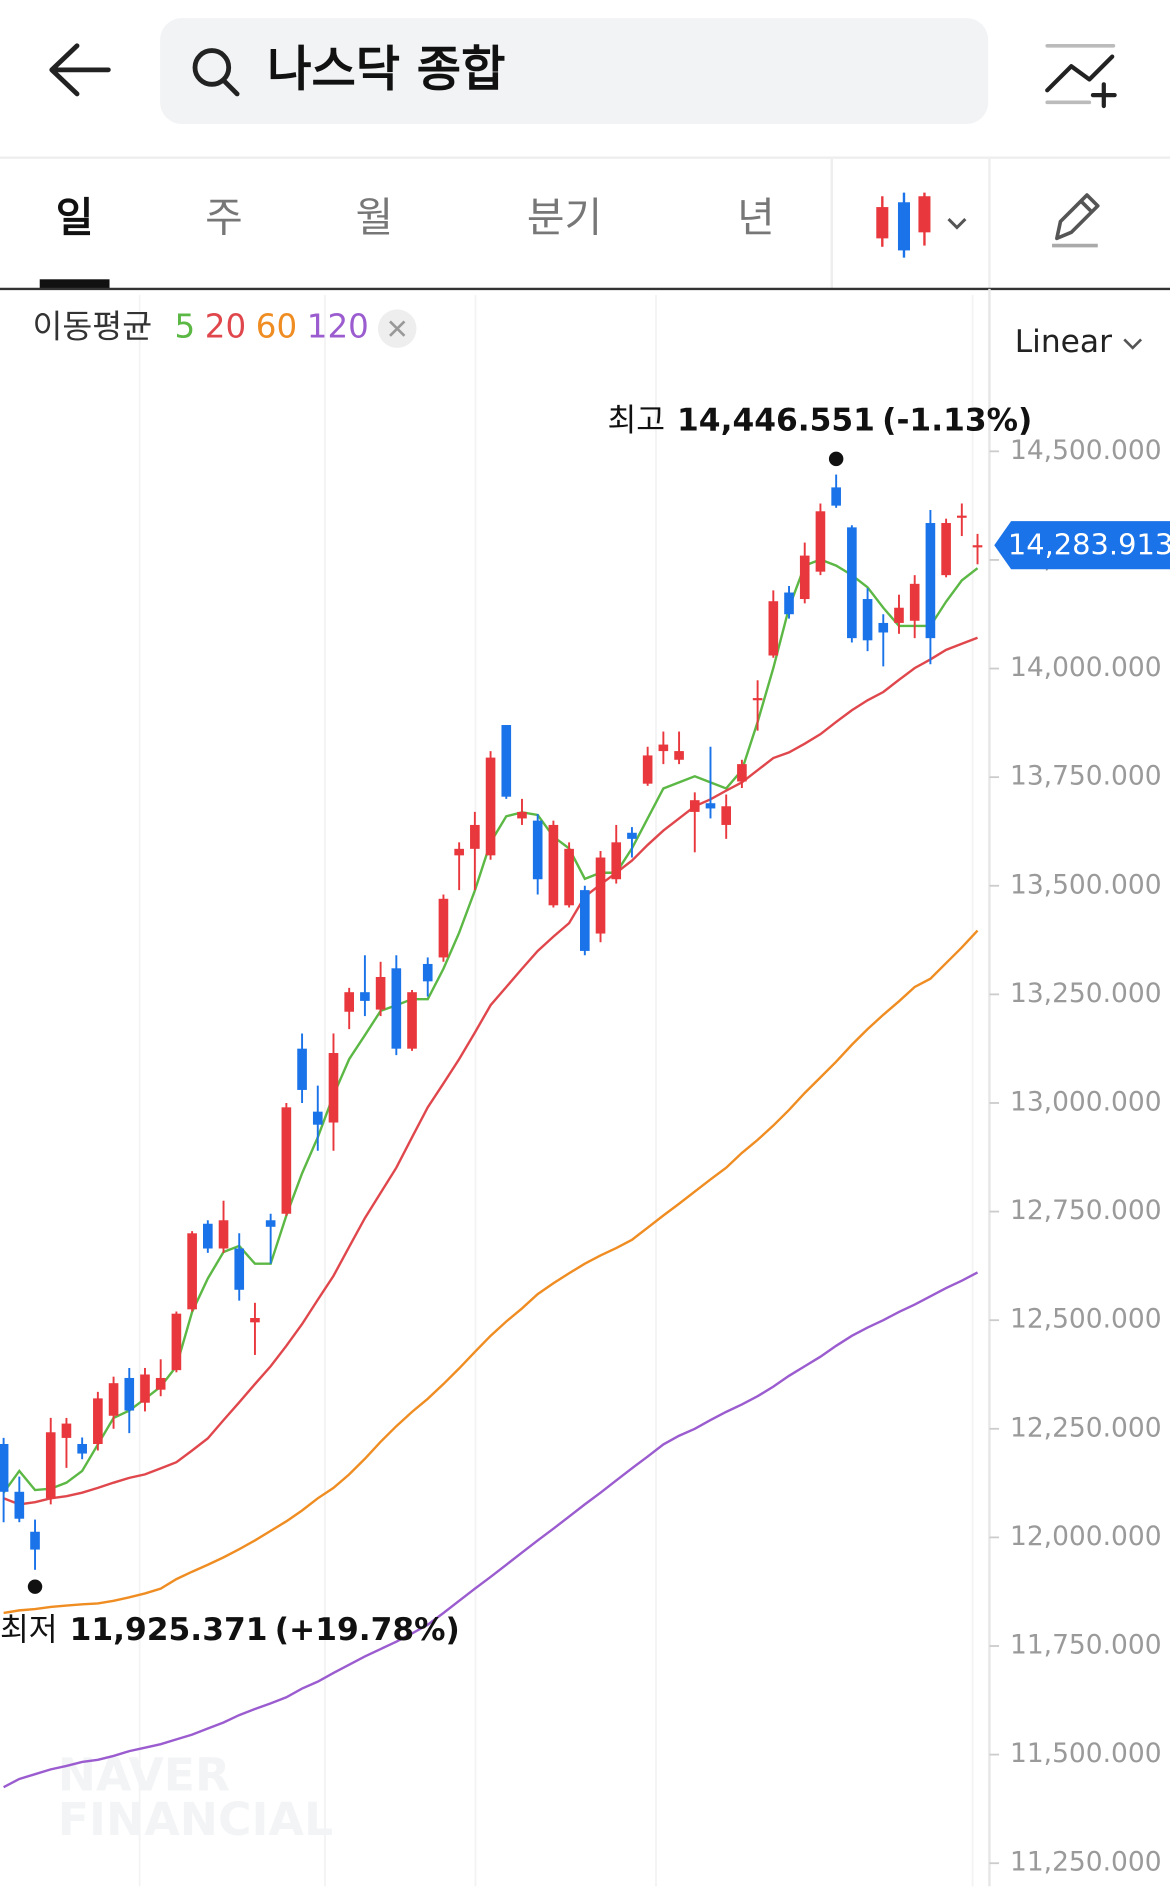 The image size is (1170, 1887). Describe the element at coordinates (200, 327) in the screenshot. I see `legend: 이동평균 5 20 60 120` at that location.